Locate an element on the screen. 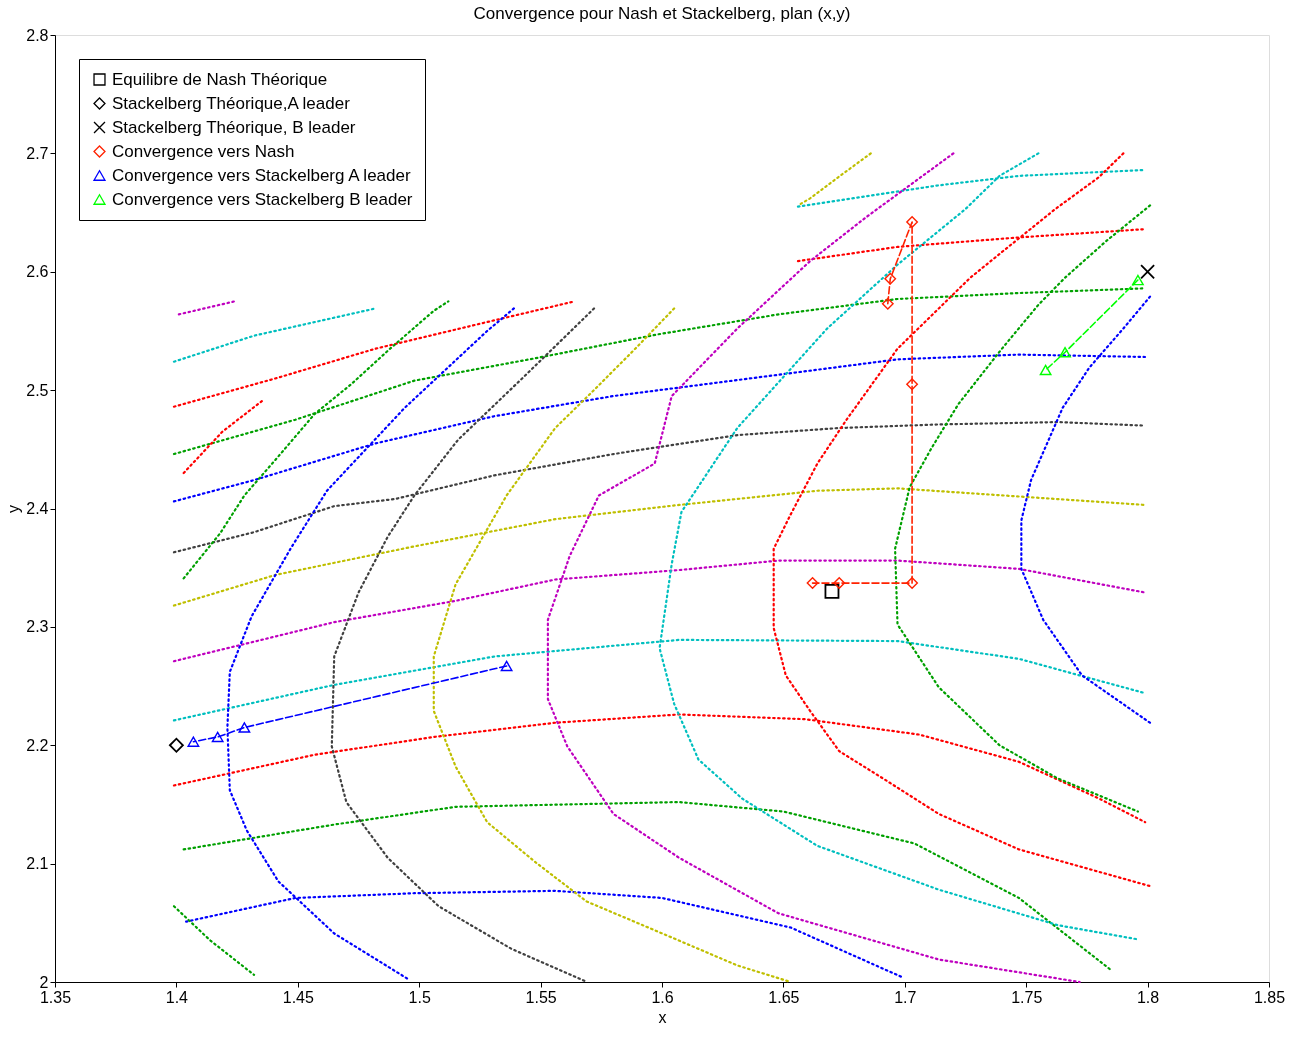 This screenshot has height=1039, width=1296. x-tick-label: 1.75 is located at coordinates (1027, 997).